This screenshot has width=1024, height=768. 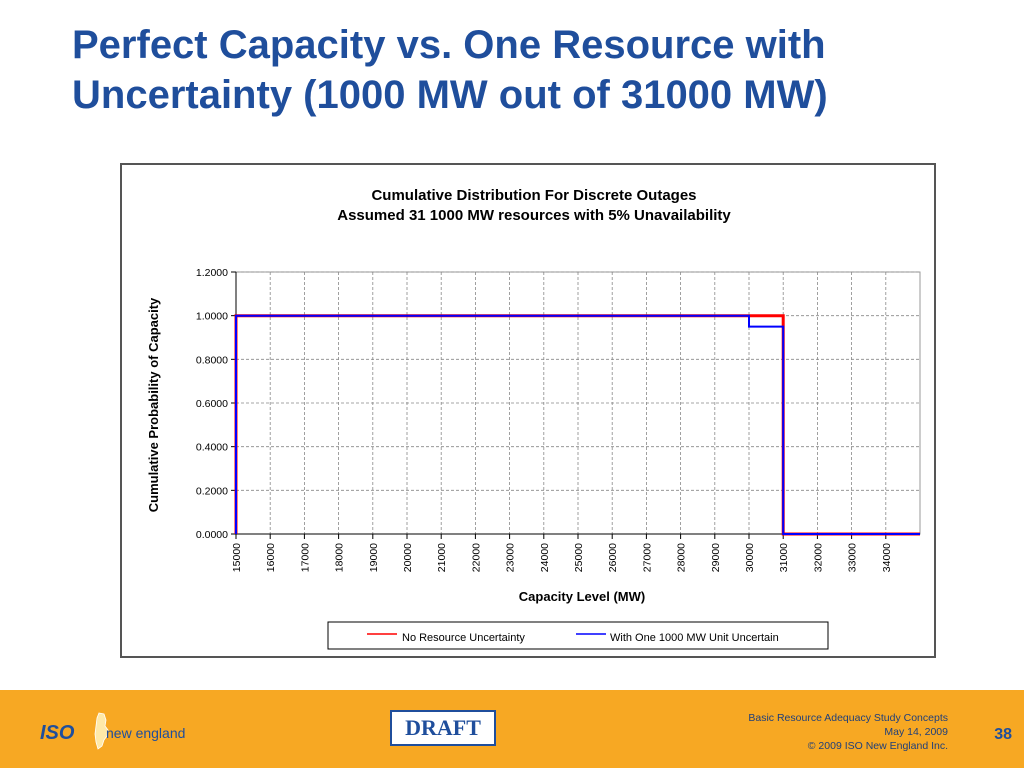 What do you see at coordinates (545, 557) in the screenshot?
I see `x-tick-label: 24000` at bounding box center [545, 557].